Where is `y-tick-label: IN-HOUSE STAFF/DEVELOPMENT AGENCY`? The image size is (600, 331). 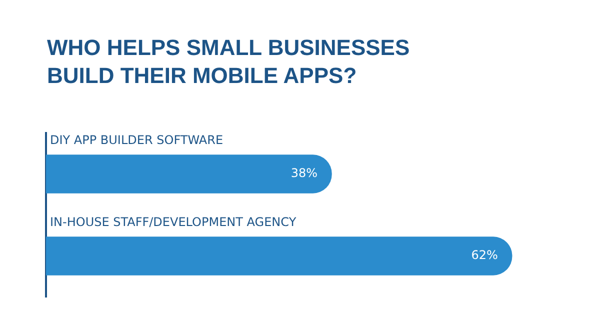
y-tick-label: IN-HOUSE STAFF/DEVELOPMENT AGENCY is located at coordinates (173, 222).